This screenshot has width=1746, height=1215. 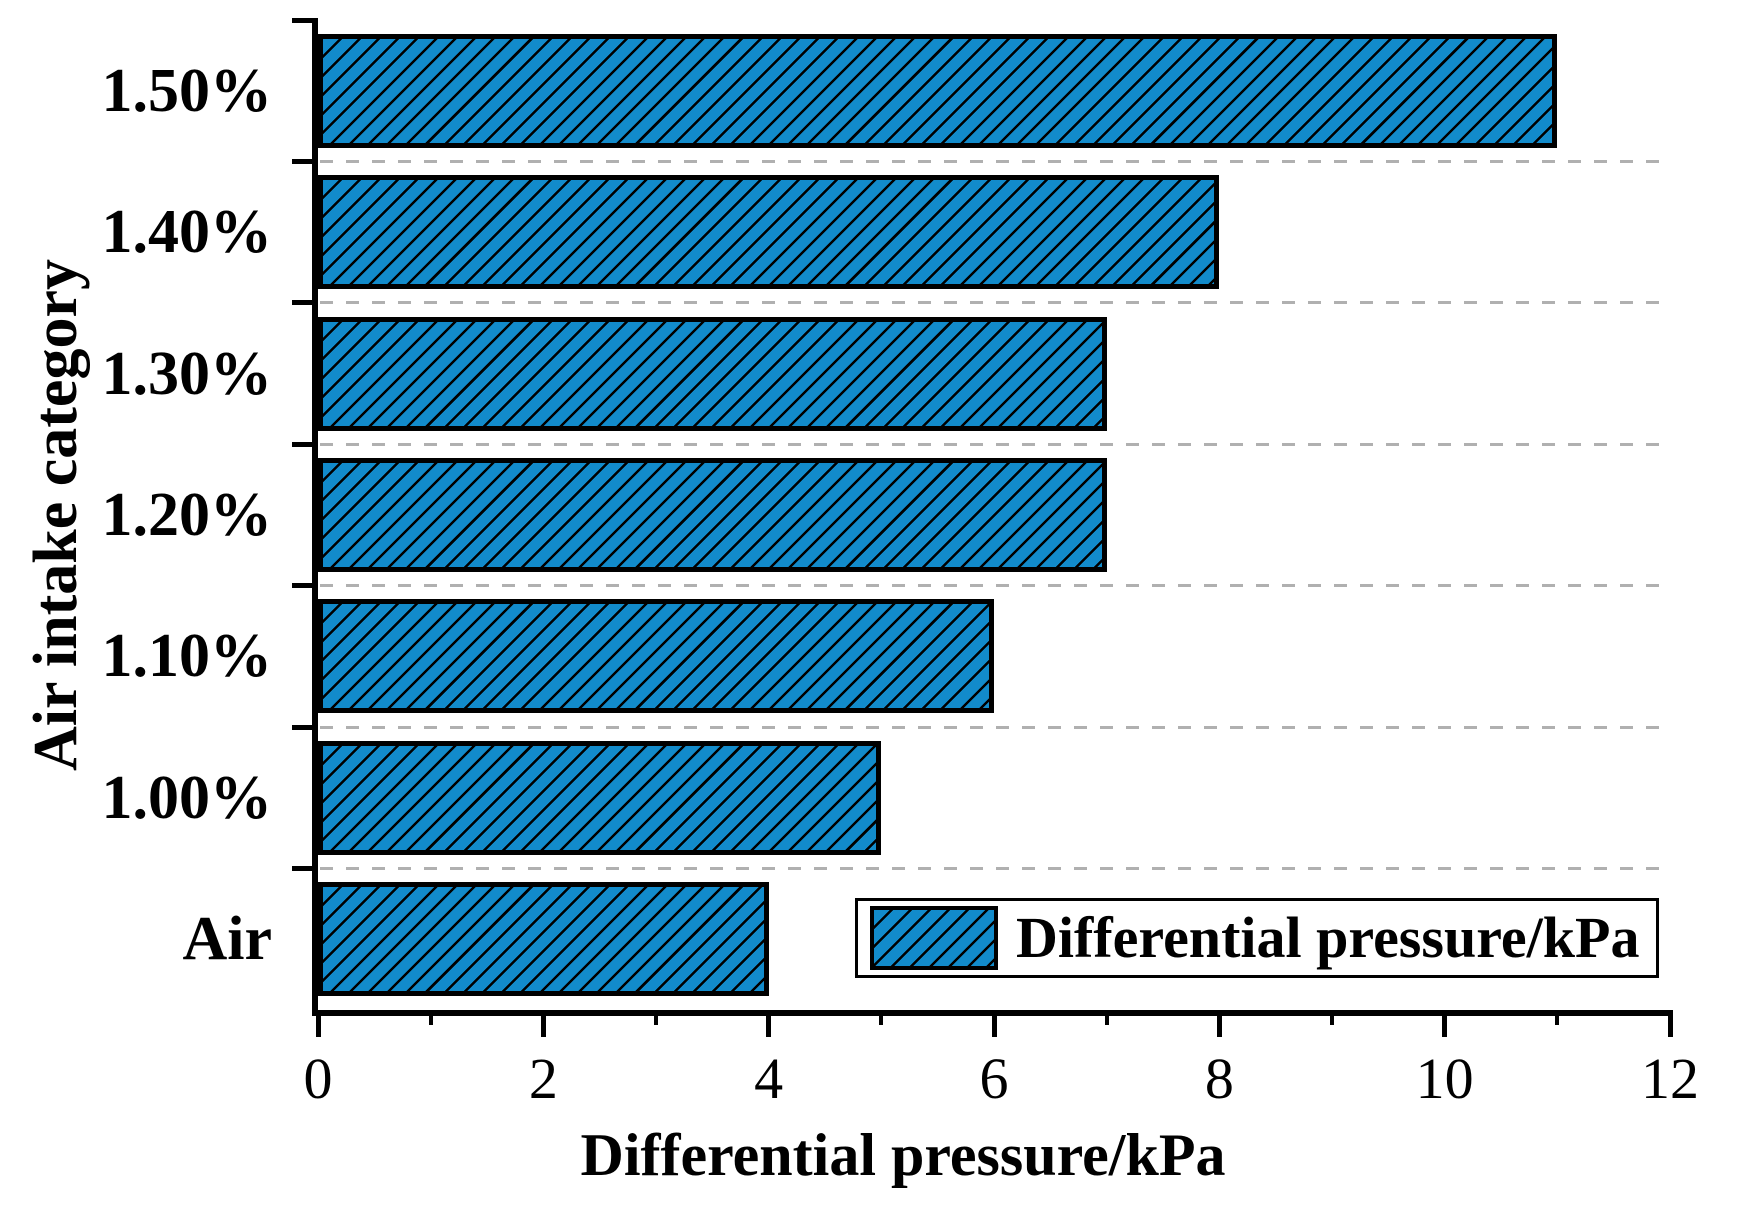 I want to click on x-tick-label-2: 2, so click(x=543, y=1078).